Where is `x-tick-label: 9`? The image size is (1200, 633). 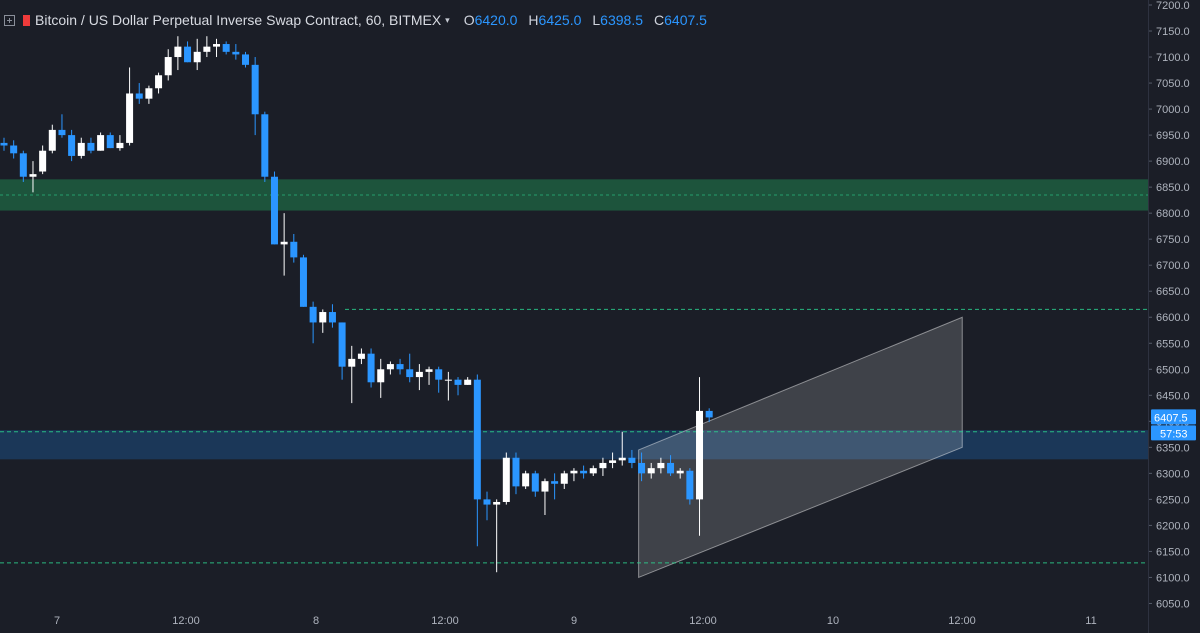
x-tick-label: 9 is located at coordinates (574, 621).